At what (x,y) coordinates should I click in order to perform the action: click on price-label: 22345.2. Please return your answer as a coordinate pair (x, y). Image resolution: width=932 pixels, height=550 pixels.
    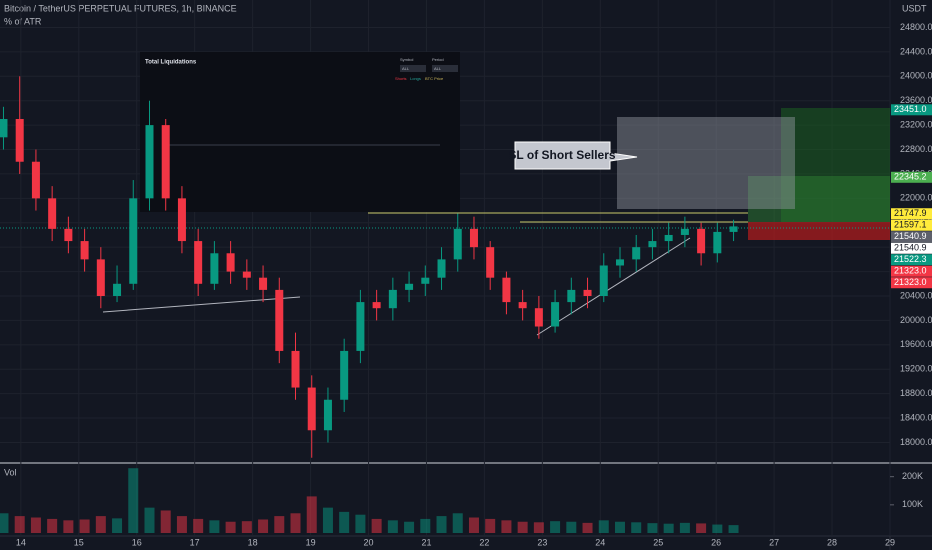
    Looking at the image, I should click on (910, 177).